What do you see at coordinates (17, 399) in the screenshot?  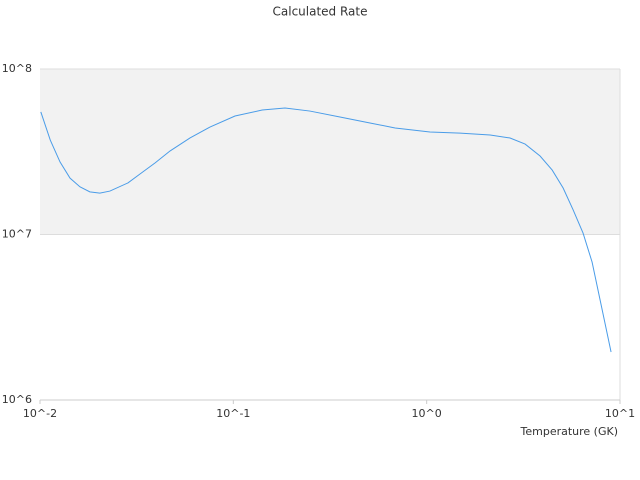 I see `y-tick-label: 10^6` at bounding box center [17, 399].